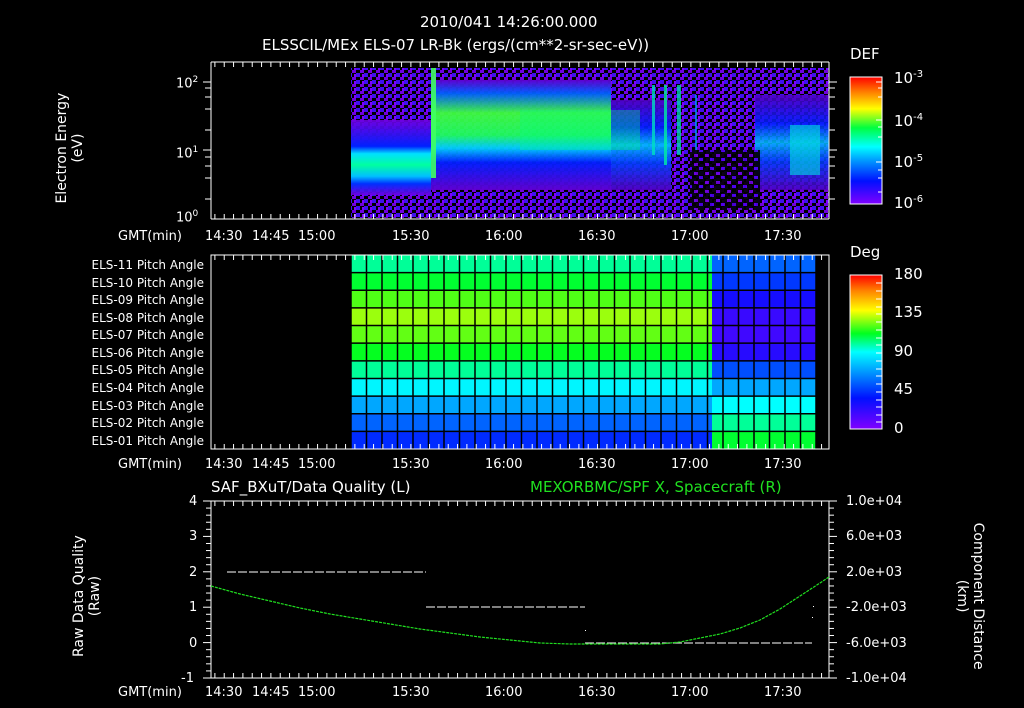 This screenshot has width=1024, height=708. I want to click on panel3-ylabel-right: Component Distance (km), so click(970, 596).